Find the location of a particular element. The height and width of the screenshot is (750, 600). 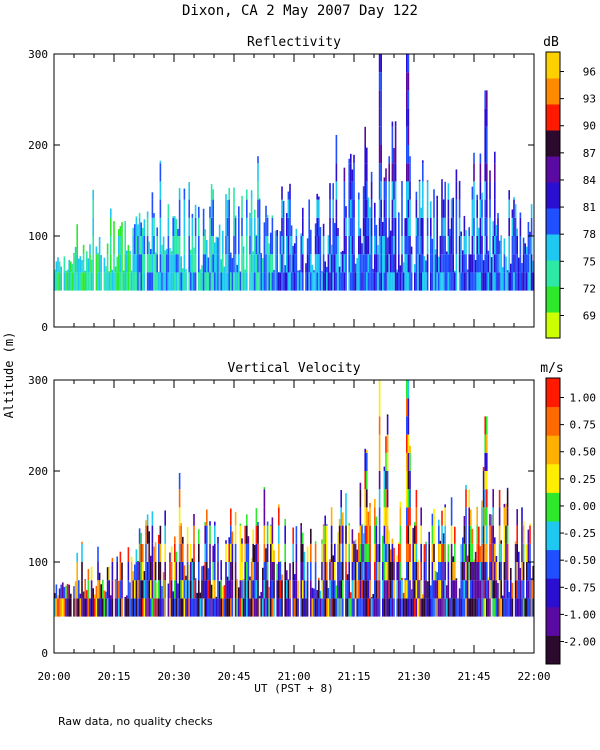

reflectivity-y-tick-label: 200 is located at coordinates (38, 145).